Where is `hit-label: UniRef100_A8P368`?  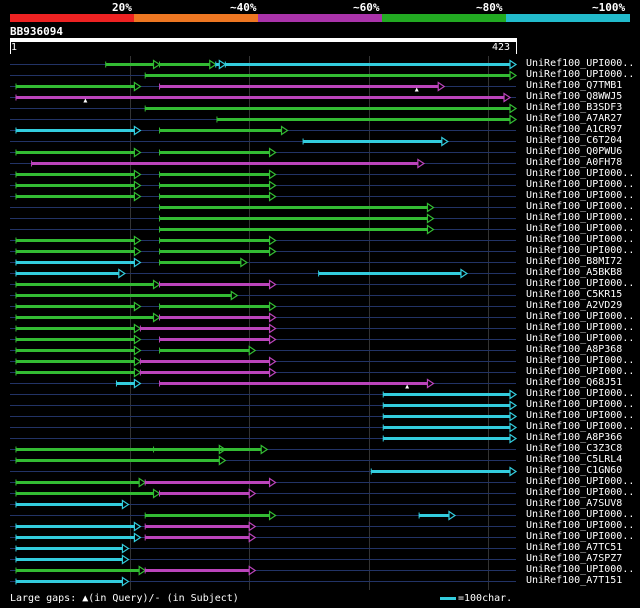 hit-label: UniRef100_A8P368 is located at coordinates (574, 349).